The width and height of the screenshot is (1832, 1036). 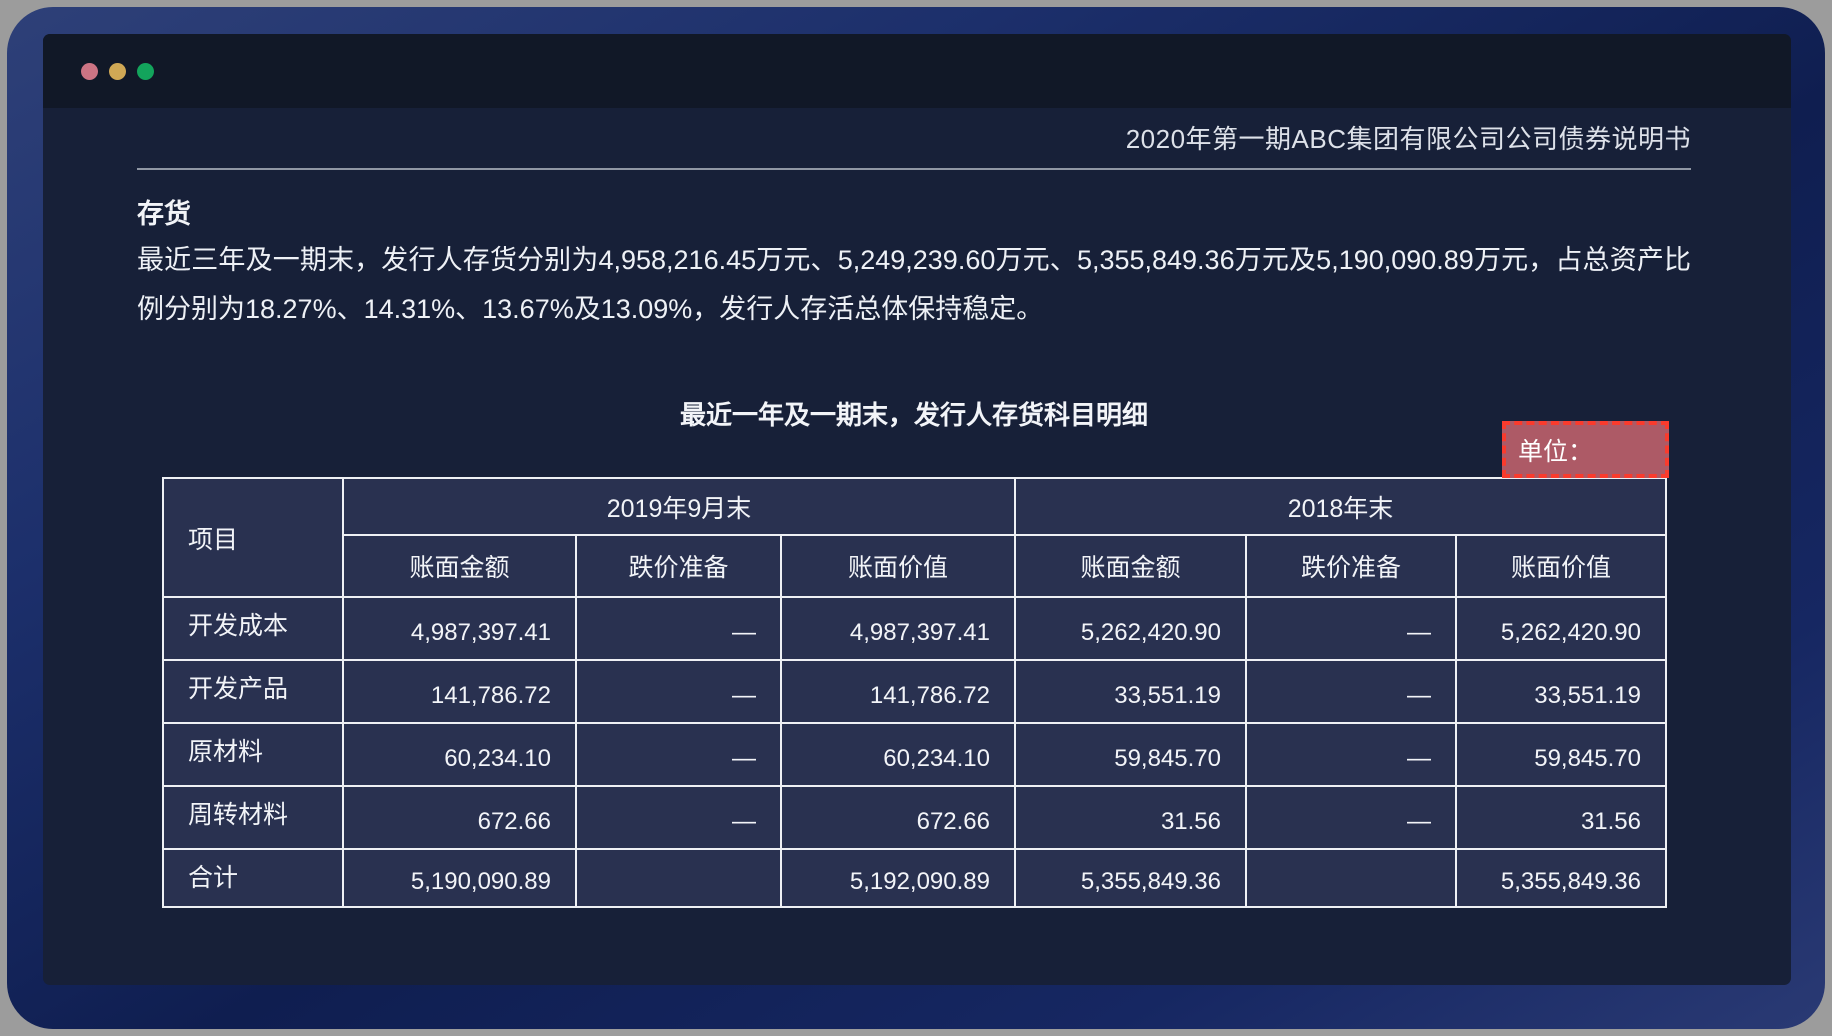 What do you see at coordinates (1130, 566) in the screenshot?
I see `header-cell-book-amount-2018: 账面金额` at bounding box center [1130, 566].